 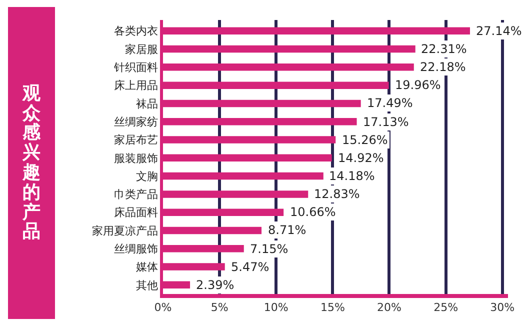 What do you see at coordinates (386, 122) in the screenshot?
I see `data-label: 17.13%` at bounding box center [386, 122].